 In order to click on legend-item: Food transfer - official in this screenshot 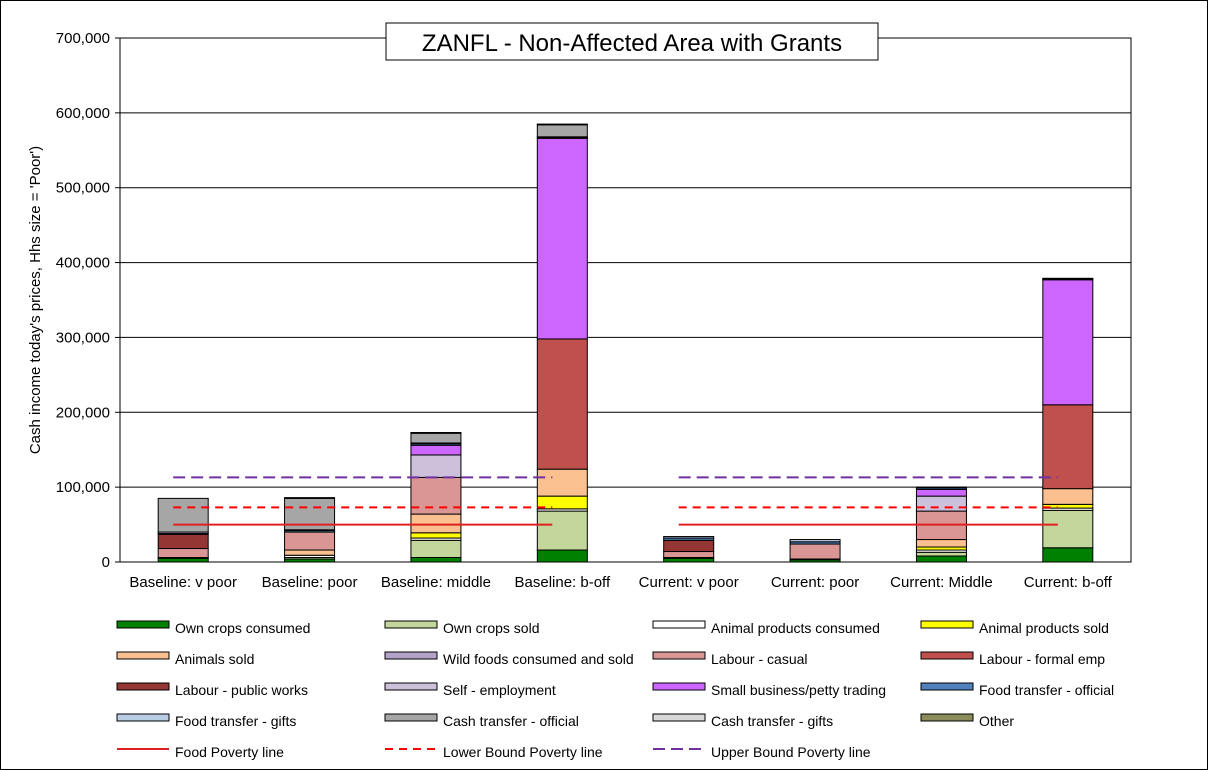, I will do `click(1017, 690)`.